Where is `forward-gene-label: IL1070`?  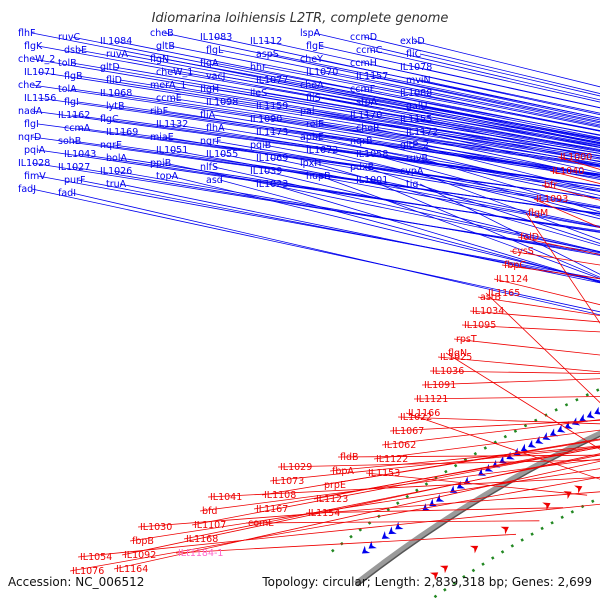 forward-gene-label: IL1070 is located at coordinates (322, 72).